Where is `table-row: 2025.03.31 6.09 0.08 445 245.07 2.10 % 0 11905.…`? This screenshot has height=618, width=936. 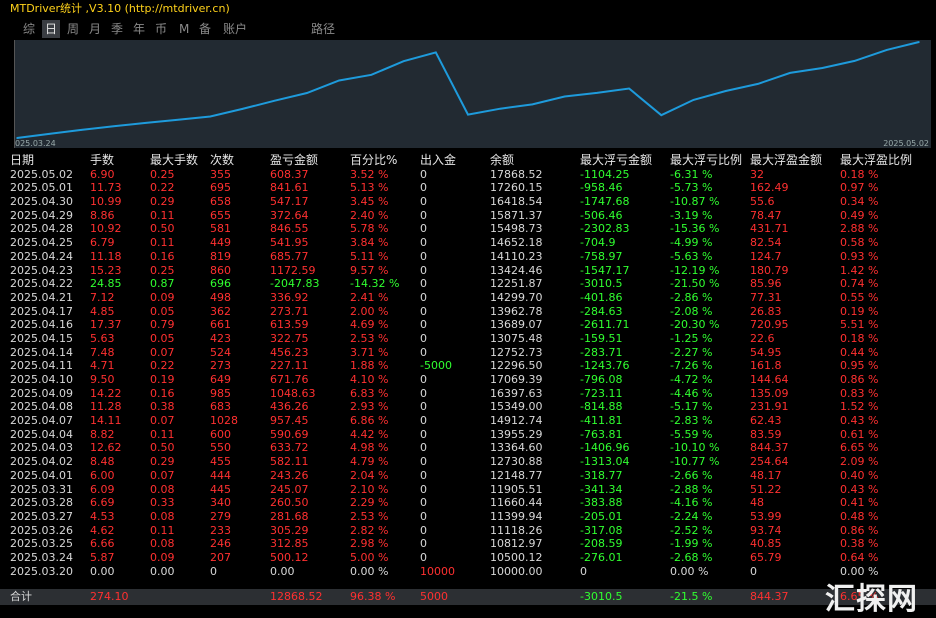
table-row: 2025.03.31 6.09 0.08 445 245.07 2.10 % 0 11905.… is located at coordinates (468, 490).